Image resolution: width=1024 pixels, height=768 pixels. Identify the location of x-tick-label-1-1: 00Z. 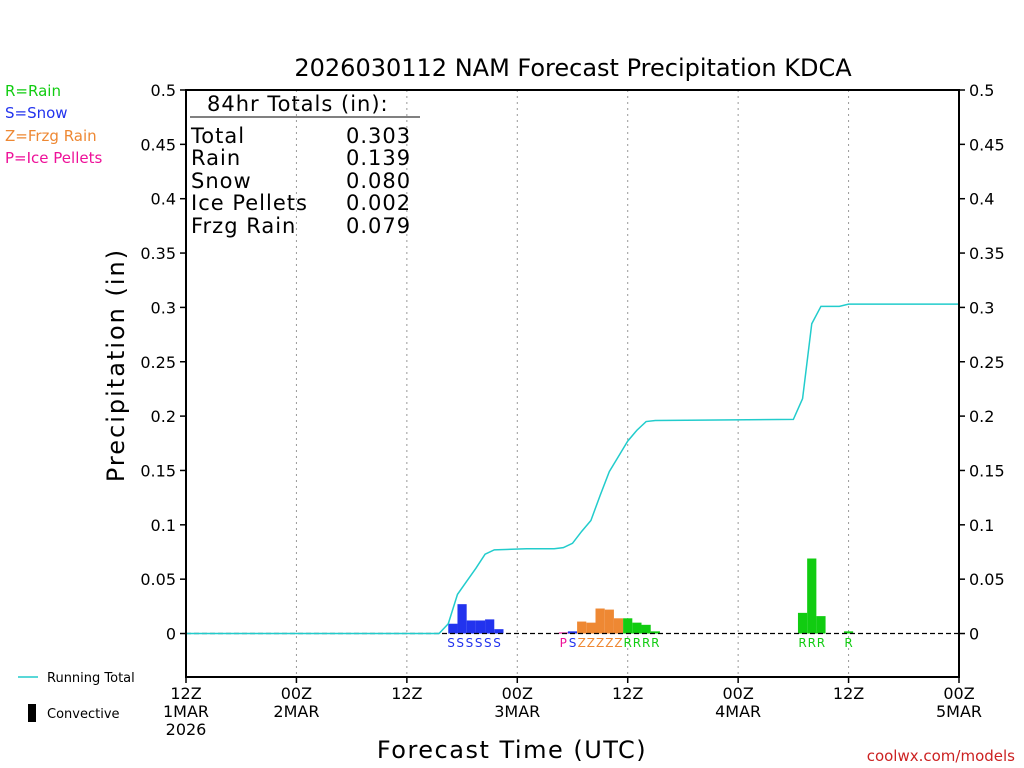
(296, 693).